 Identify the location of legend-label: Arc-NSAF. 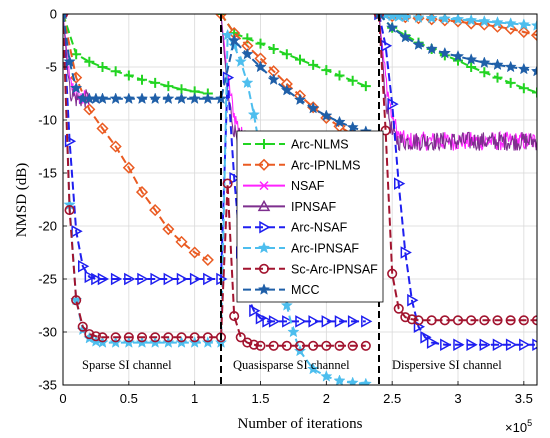
(319, 228).